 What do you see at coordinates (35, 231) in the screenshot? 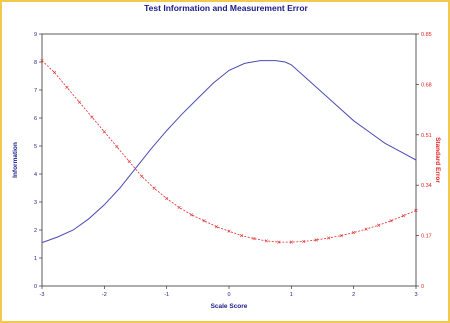
I see `left-tick-label: 2` at bounding box center [35, 231].